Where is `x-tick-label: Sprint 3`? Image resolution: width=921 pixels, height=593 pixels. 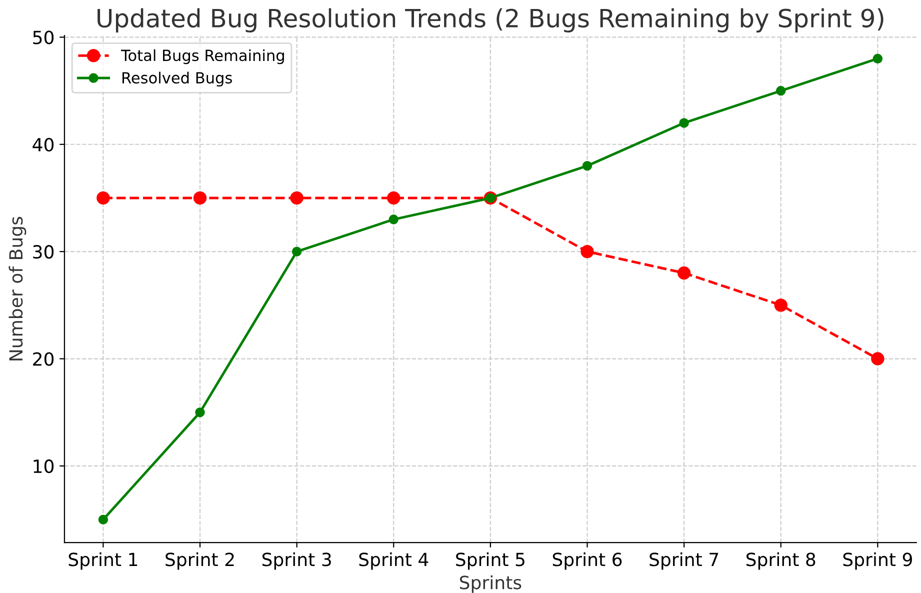
x-tick-label: Sprint 3 is located at coordinates (296, 561).